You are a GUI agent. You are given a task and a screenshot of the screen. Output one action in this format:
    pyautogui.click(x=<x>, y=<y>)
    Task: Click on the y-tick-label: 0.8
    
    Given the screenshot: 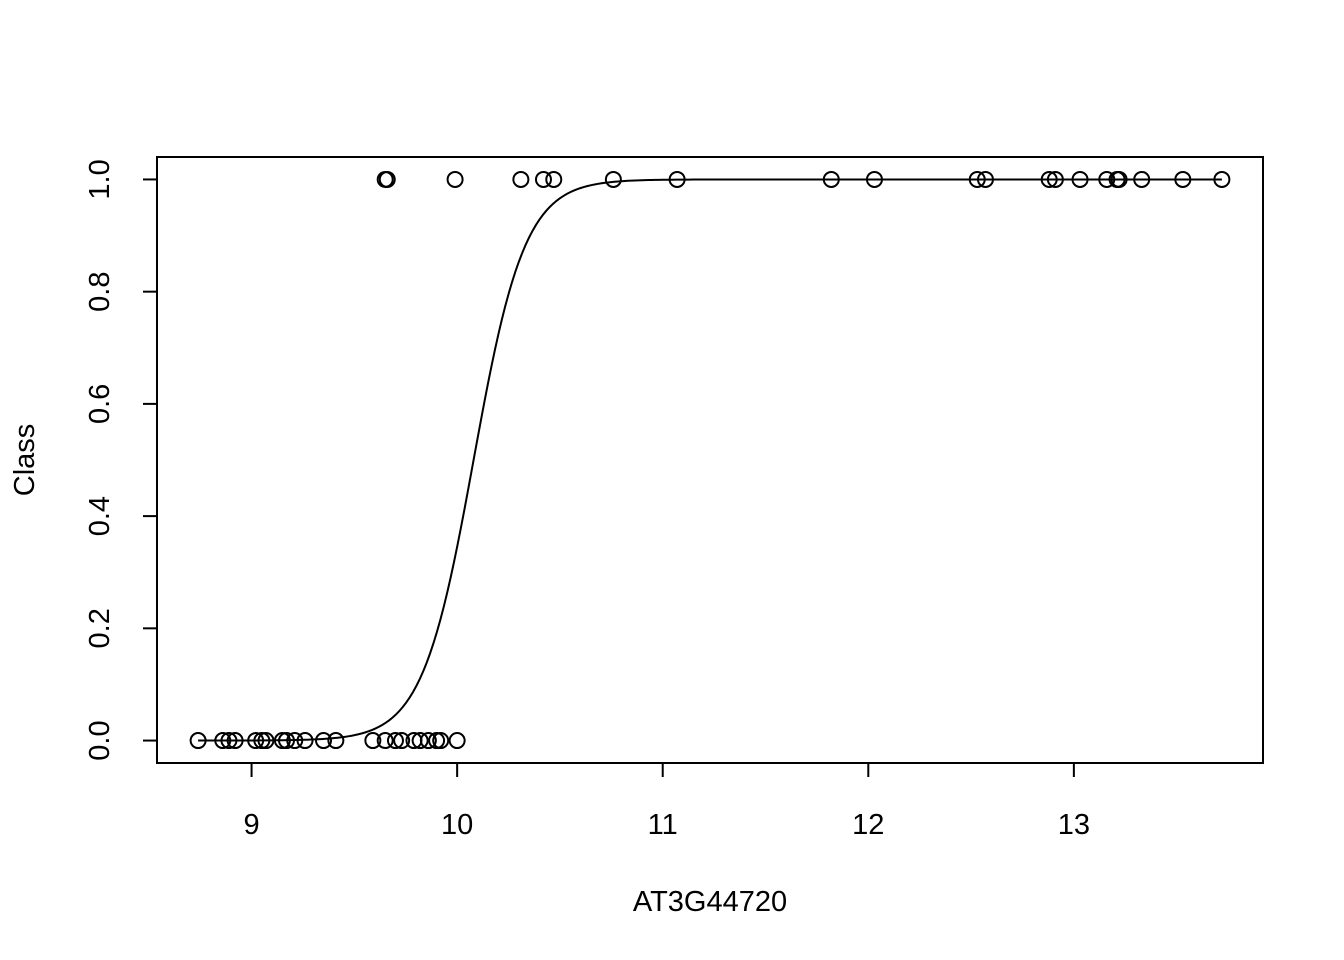 What is the action you would take?
    pyautogui.click(x=100, y=292)
    